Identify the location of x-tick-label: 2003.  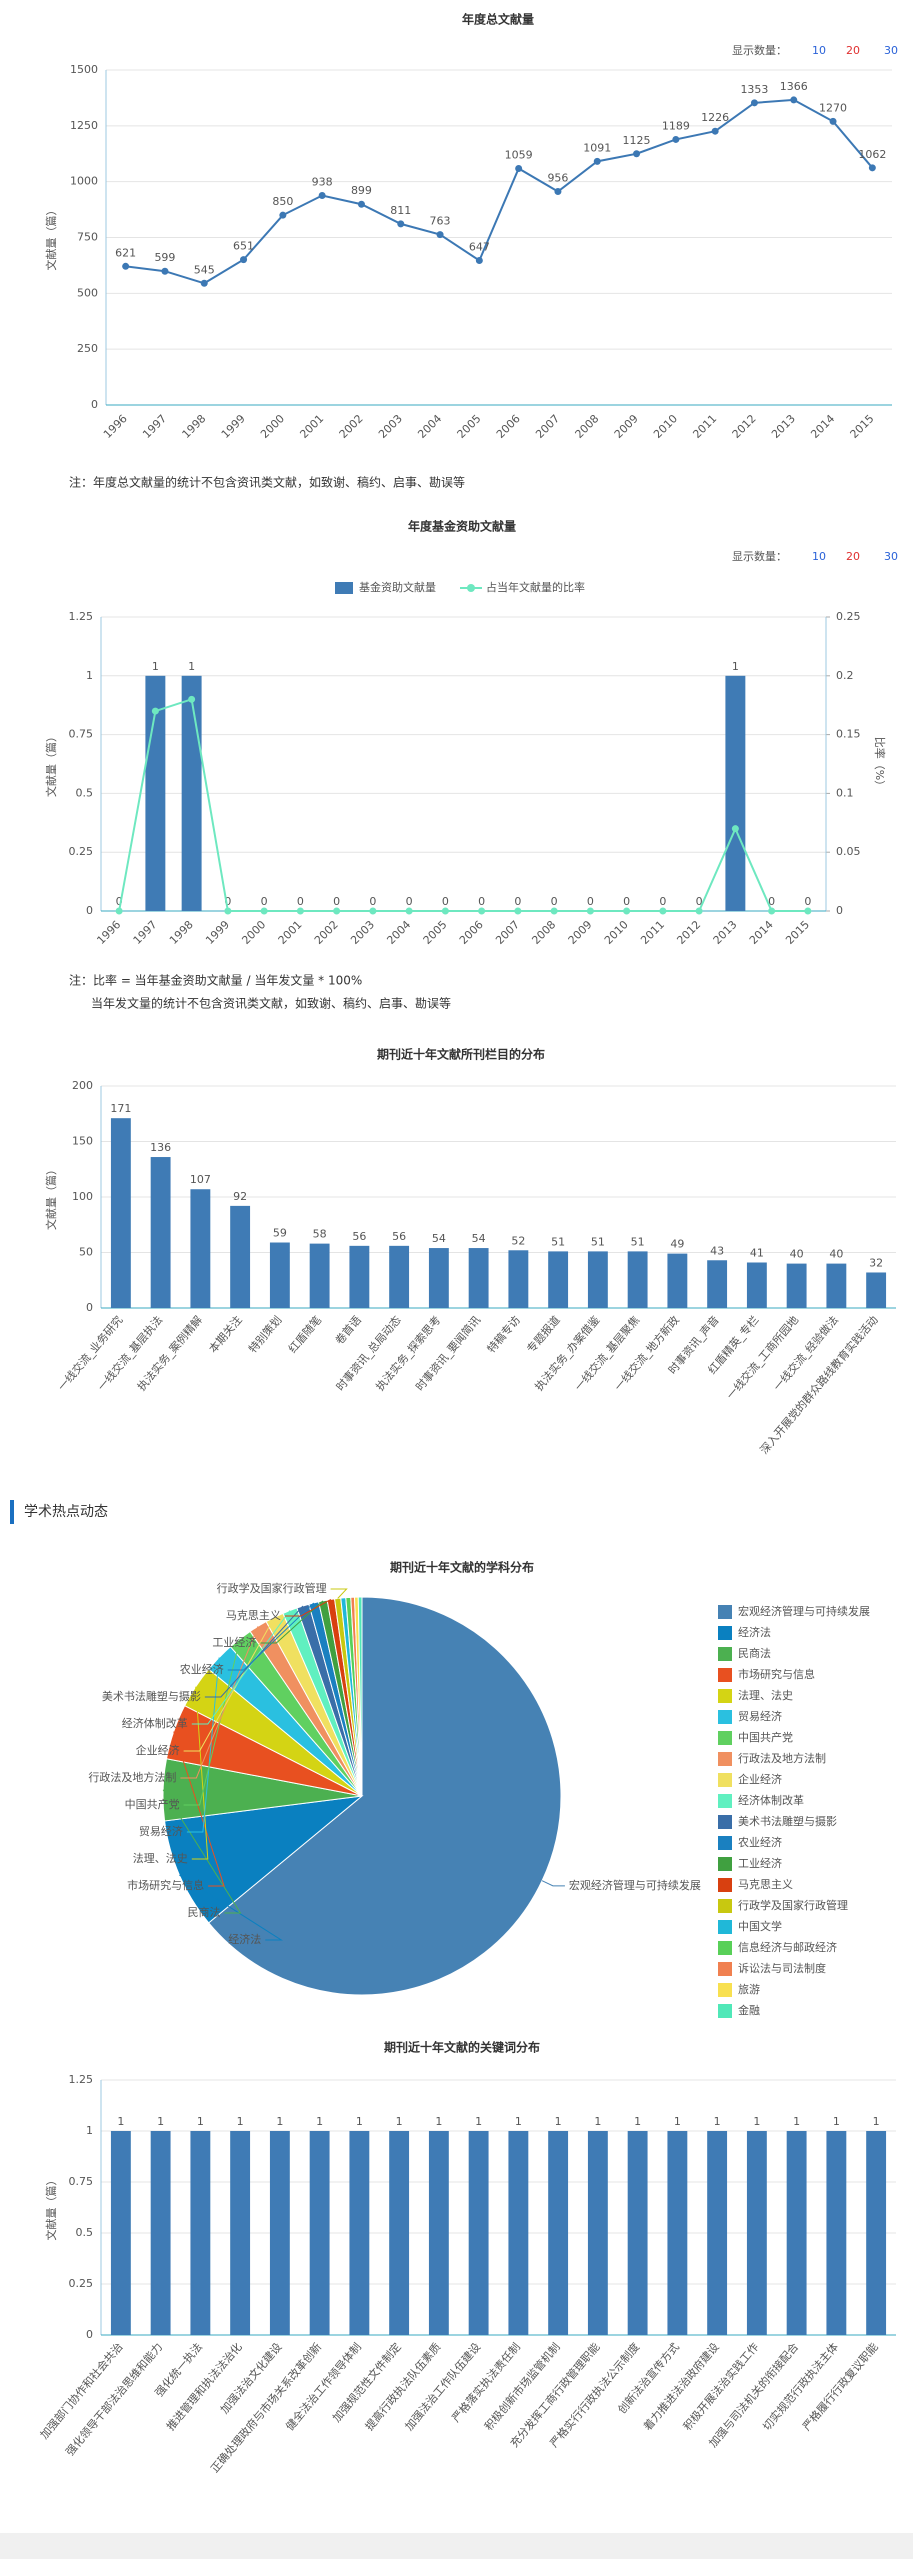
(362, 932).